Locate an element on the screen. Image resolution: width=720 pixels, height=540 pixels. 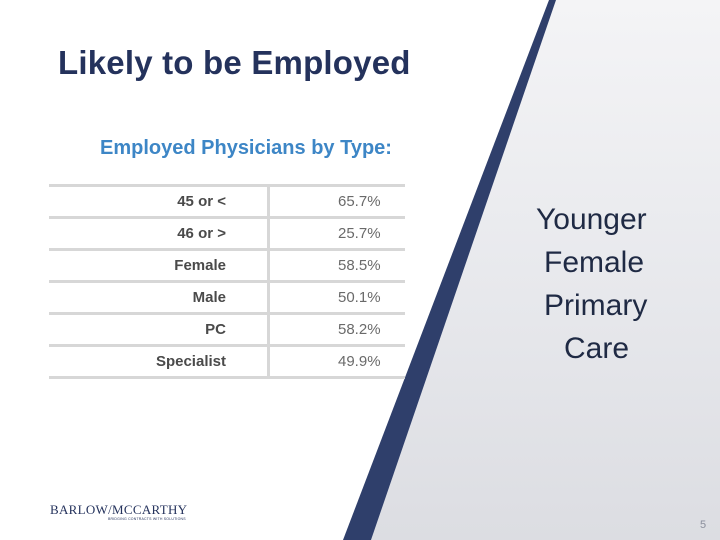
table-heading: Employed Physicians by Type: is located at coordinates (246, 148).